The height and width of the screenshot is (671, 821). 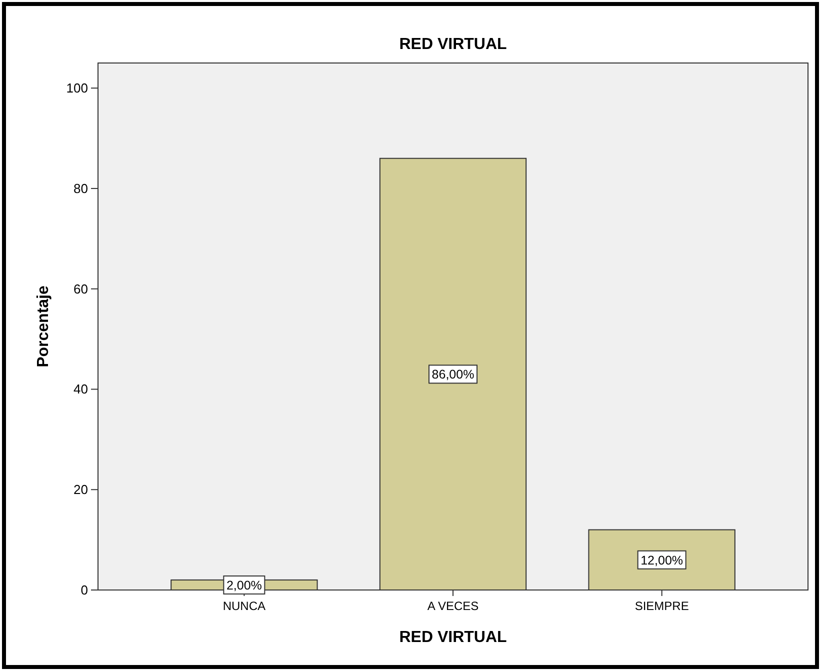 What do you see at coordinates (662, 560) in the screenshot?
I see `data-label: 12,00%` at bounding box center [662, 560].